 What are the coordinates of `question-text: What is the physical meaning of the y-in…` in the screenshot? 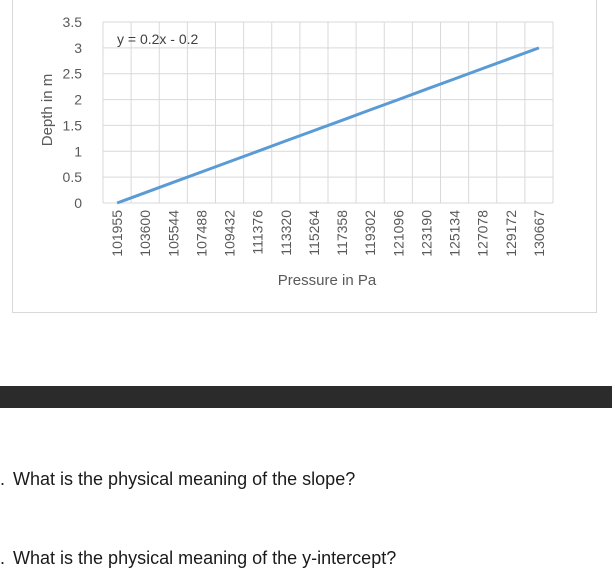 It's located at (205, 558).